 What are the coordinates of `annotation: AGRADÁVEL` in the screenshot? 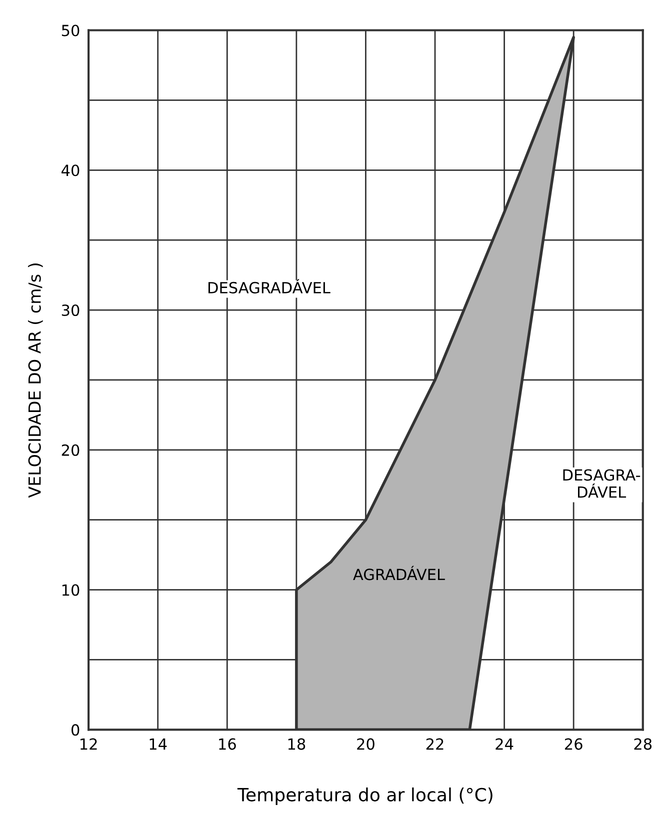 It's located at (399, 573).